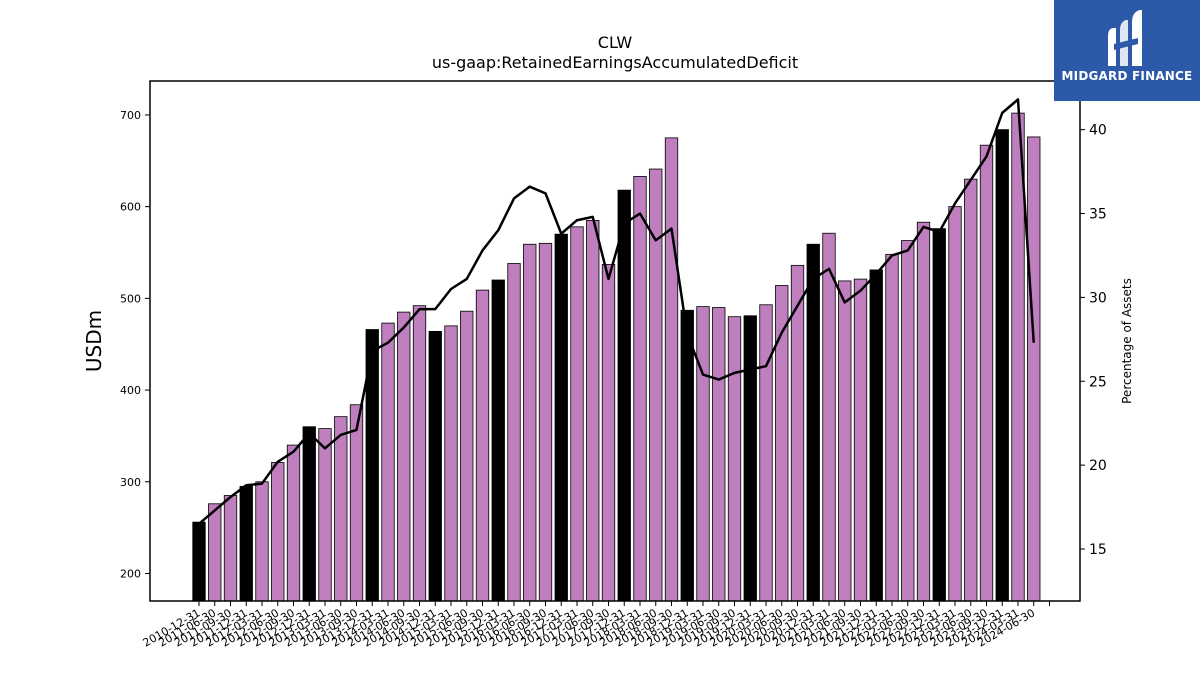 The height and width of the screenshot is (675, 1200). What do you see at coordinates (94, 341) in the screenshot?
I see `y-axis-label-left: USDm` at bounding box center [94, 341].